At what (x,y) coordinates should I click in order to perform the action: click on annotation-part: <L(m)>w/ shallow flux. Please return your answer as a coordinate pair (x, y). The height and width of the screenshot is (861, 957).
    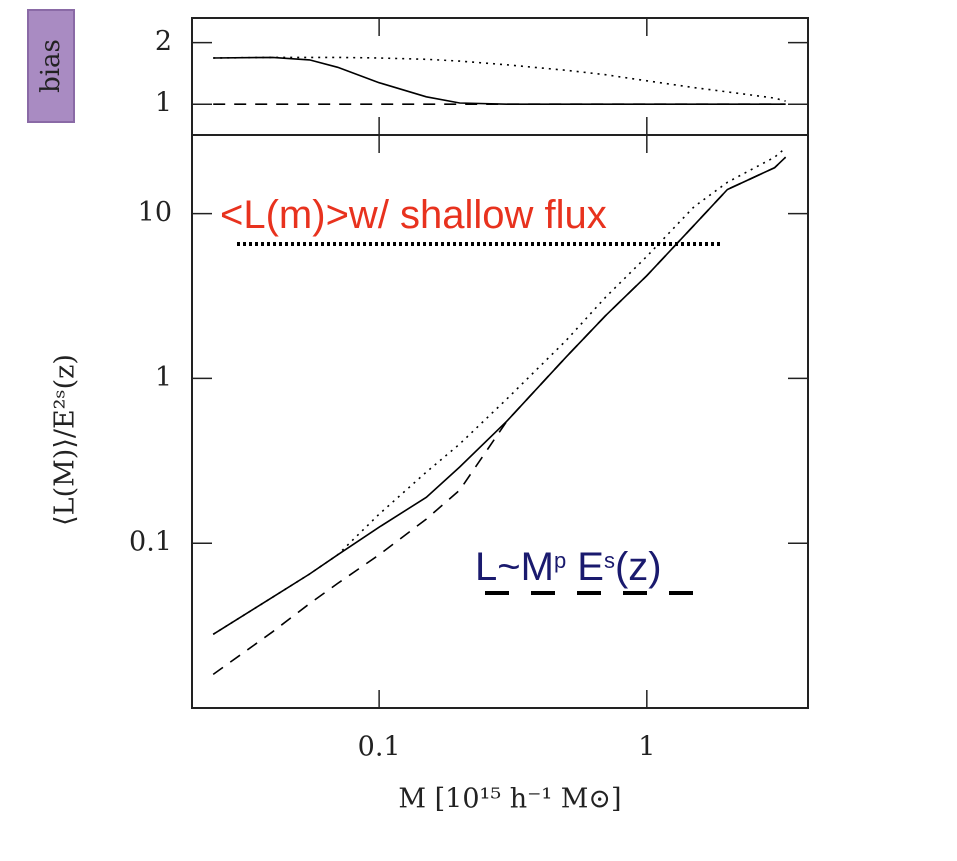
    Looking at the image, I should click on (413, 215).